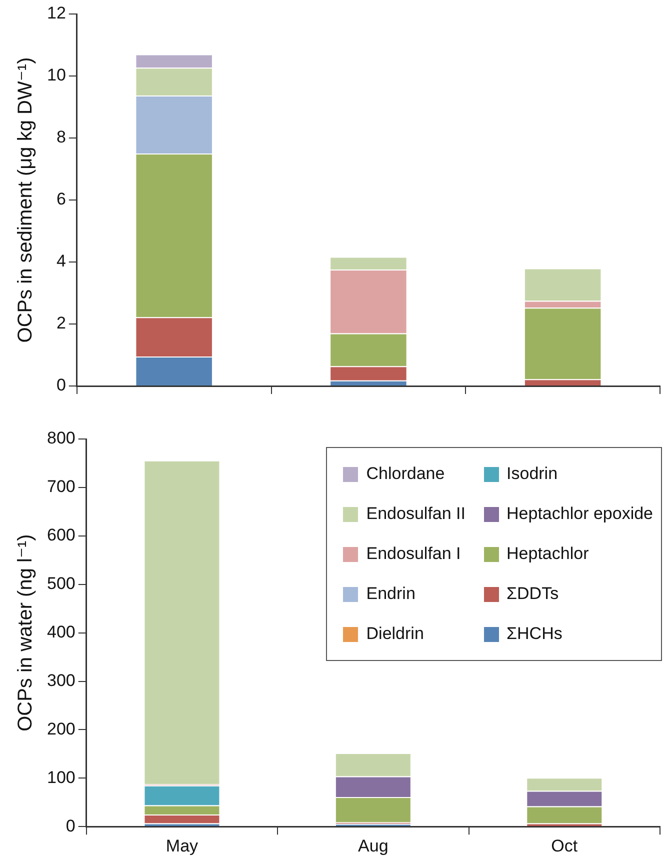 The height and width of the screenshot is (859, 664). I want to click on y-tick-label: 6, so click(61, 199).